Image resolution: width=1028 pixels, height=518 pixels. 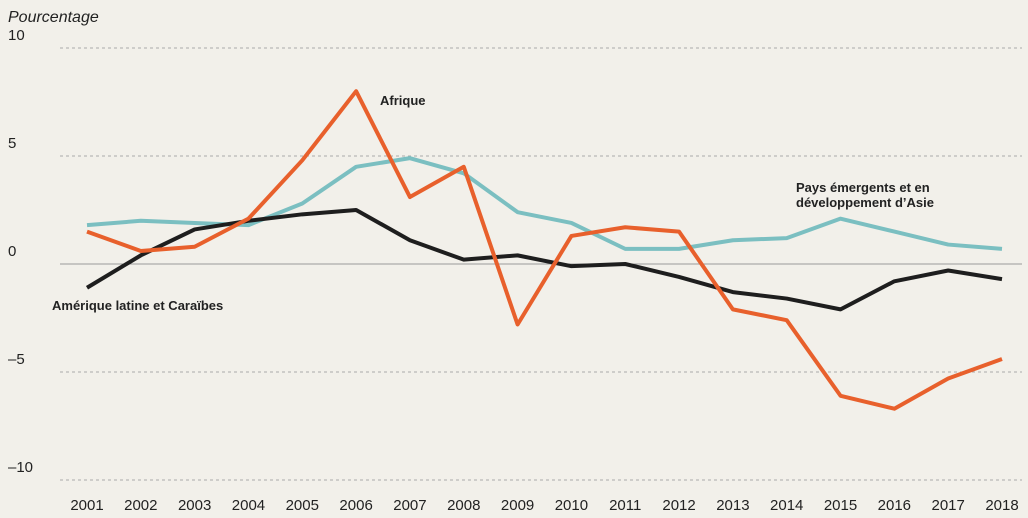 What do you see at coordinates (840, 505) in the screenshot?
I see `x-tick-label: 2015` at bounding box center [840, 505].